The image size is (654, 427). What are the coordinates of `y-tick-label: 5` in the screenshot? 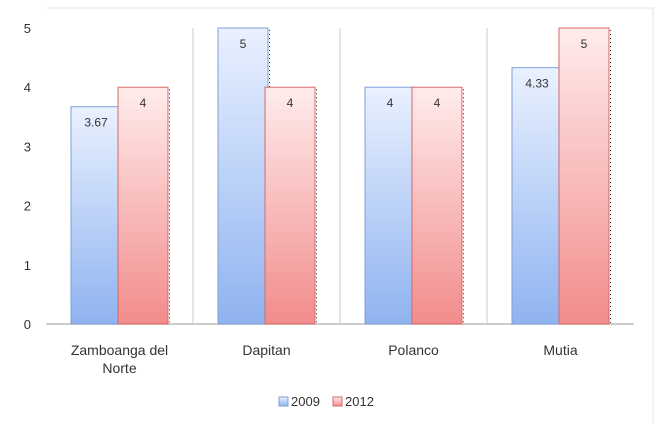 It's located at (27, 28).